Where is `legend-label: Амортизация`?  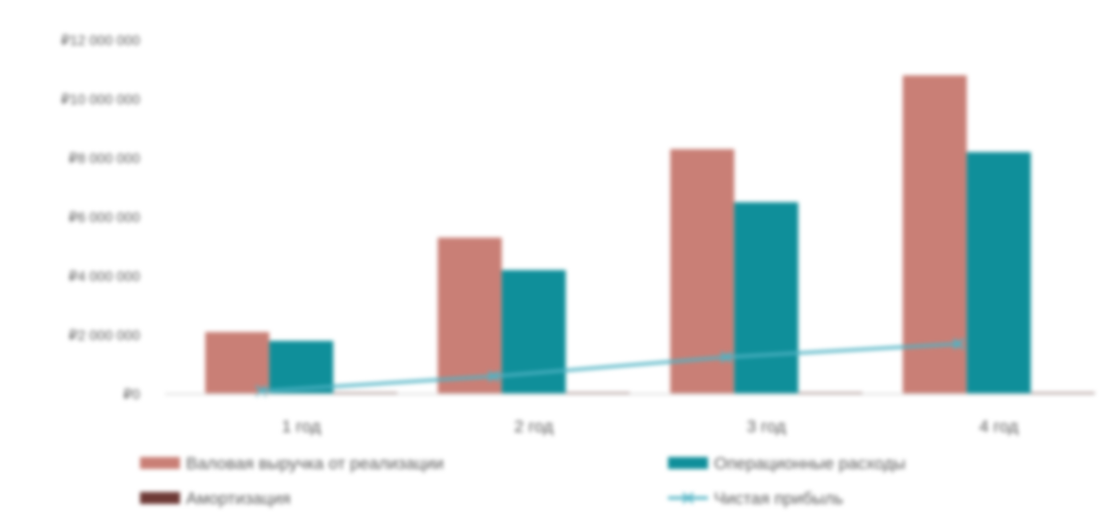
legend-label: Амортизация is located at coordinates (238, 498).